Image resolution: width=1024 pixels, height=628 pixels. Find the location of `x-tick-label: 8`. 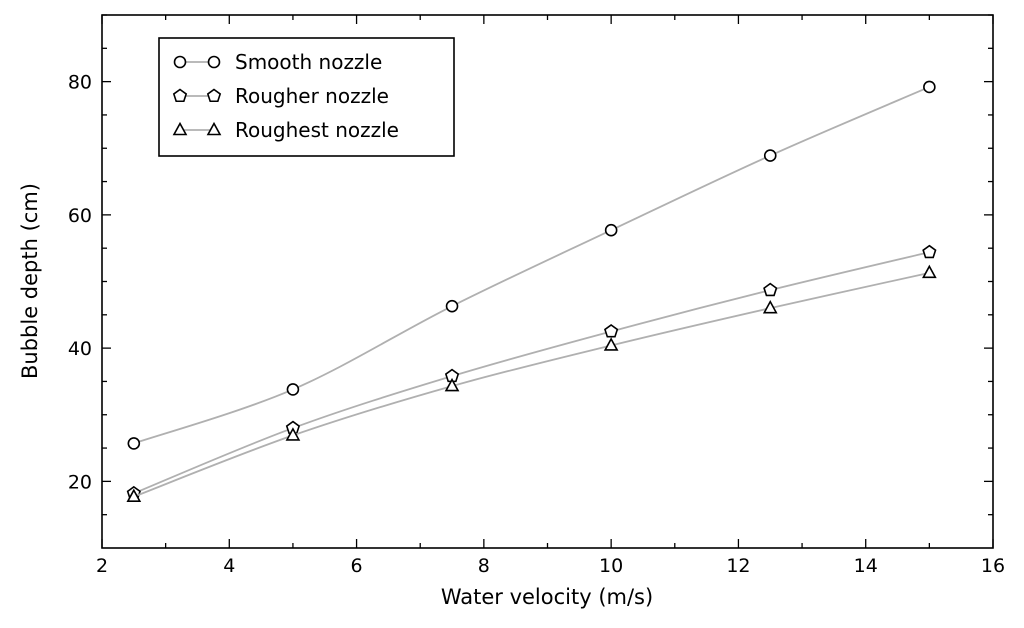

x-tick-label: 8 is located at coordinates (484, 566).